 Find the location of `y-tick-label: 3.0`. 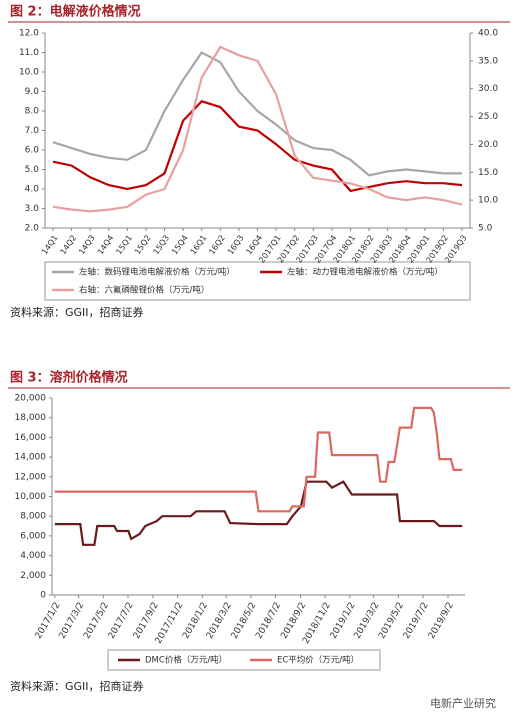

y-tick-label: 3.0 is located at coordinates (32, 209).